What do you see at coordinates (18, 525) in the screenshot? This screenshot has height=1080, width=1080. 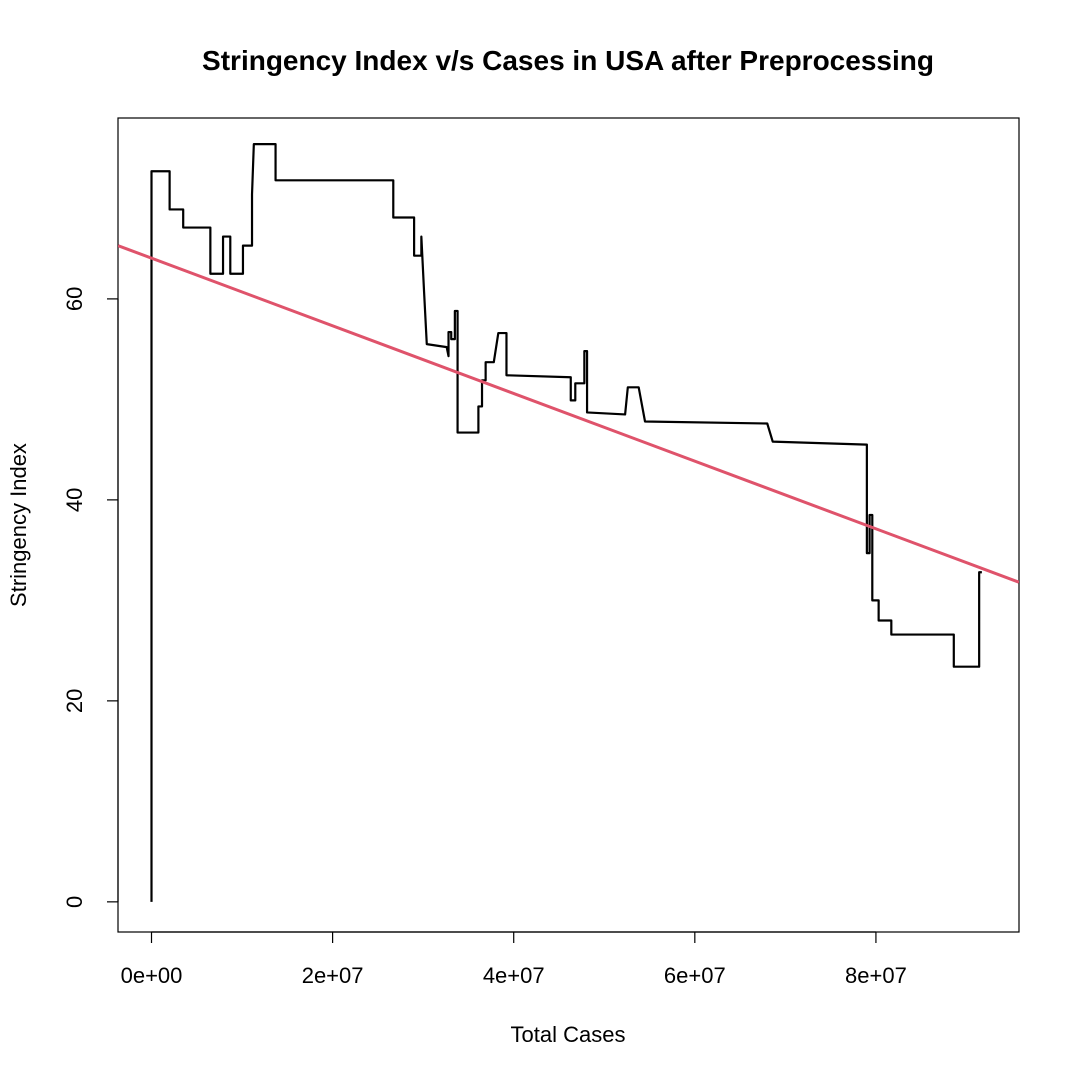 I see `y-axis-label: Stringency Index` at bounding box center [18, 525].